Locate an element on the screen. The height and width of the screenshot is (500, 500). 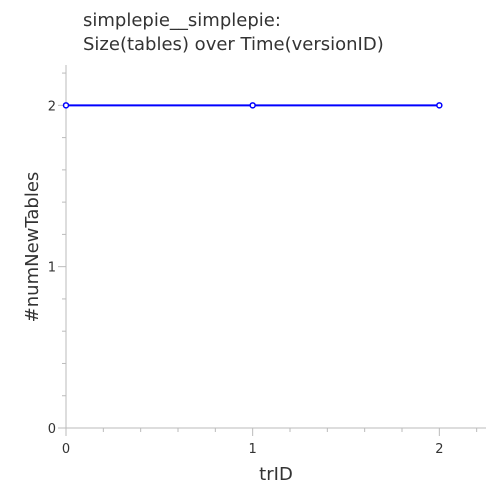
chart-title-line-2: Size(tables) over Time(versionID) is located at coordinates (233, 44).